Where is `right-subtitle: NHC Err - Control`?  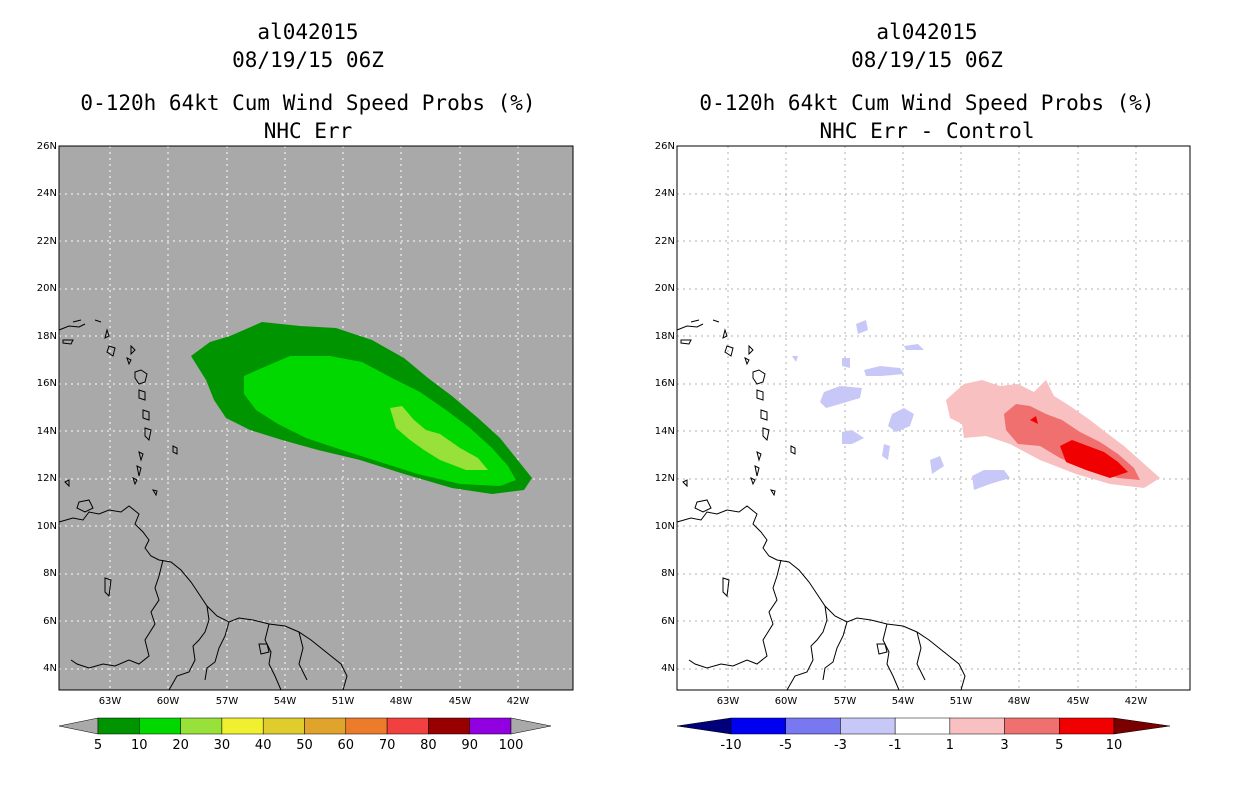 right-subtitle: NHC Err - Control is located at coordinates (927, 131).